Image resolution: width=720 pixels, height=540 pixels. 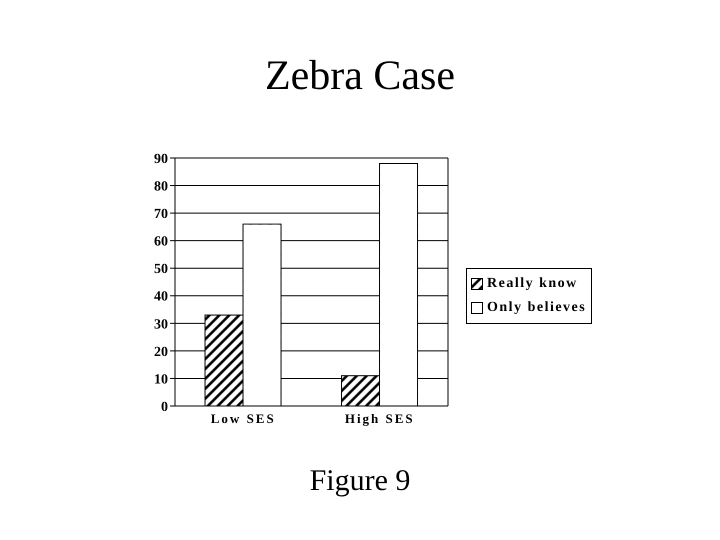 What do you see at coordinates (161, 352) in the screenshot?
I see `y-tick-label: 20` at bounding box center [161, 352].